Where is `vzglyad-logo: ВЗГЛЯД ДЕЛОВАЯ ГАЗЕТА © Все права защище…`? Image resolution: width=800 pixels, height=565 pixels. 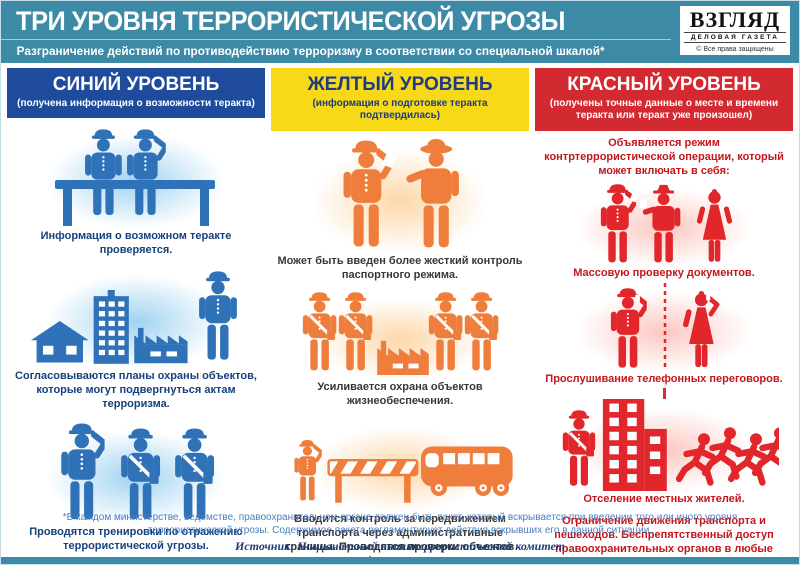
vzglyad-logo: ВЗГЛЯД ДЕЛОВАЯ ГАЗЕТА © Все права защище… is located at coordinates (735, 30).